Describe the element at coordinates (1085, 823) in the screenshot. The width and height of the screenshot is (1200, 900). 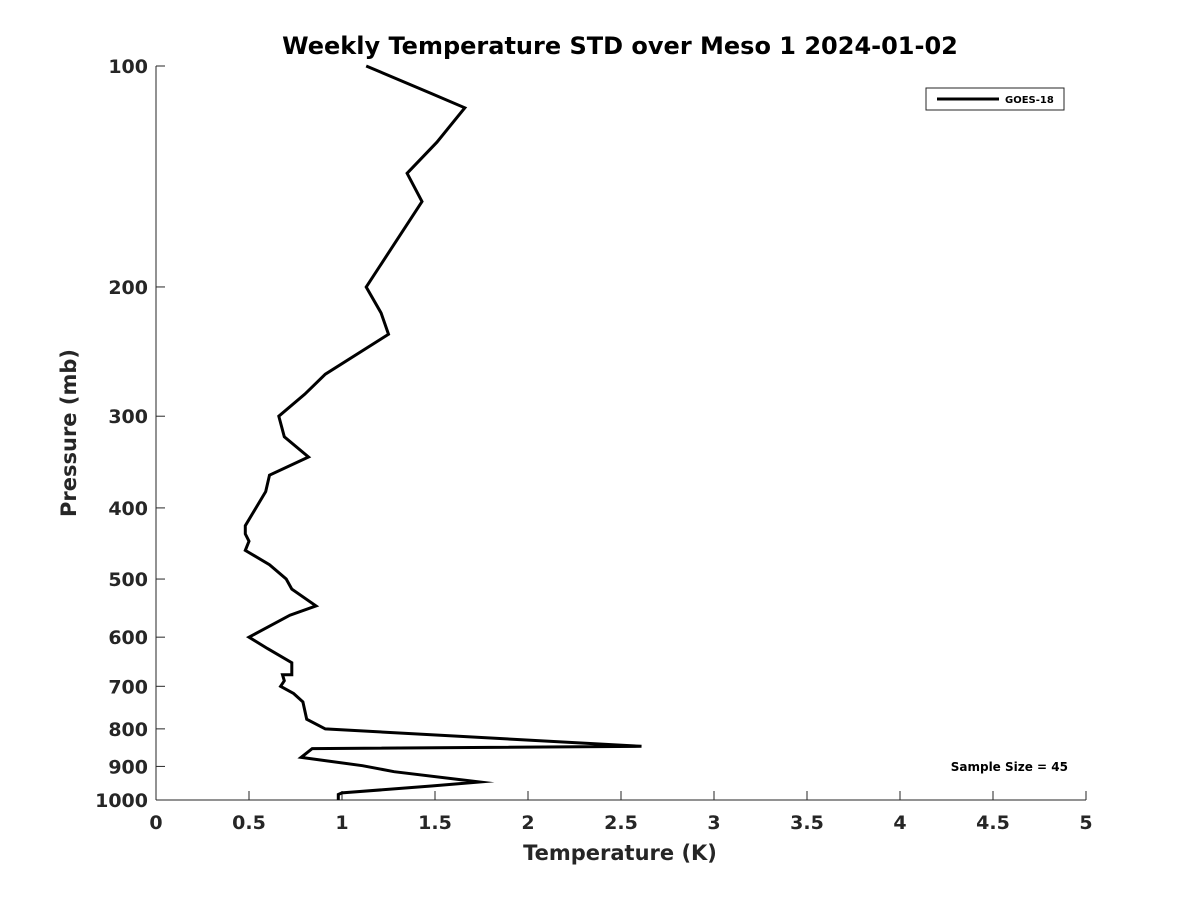
I see `x-tick-label-10: 5` at that location.